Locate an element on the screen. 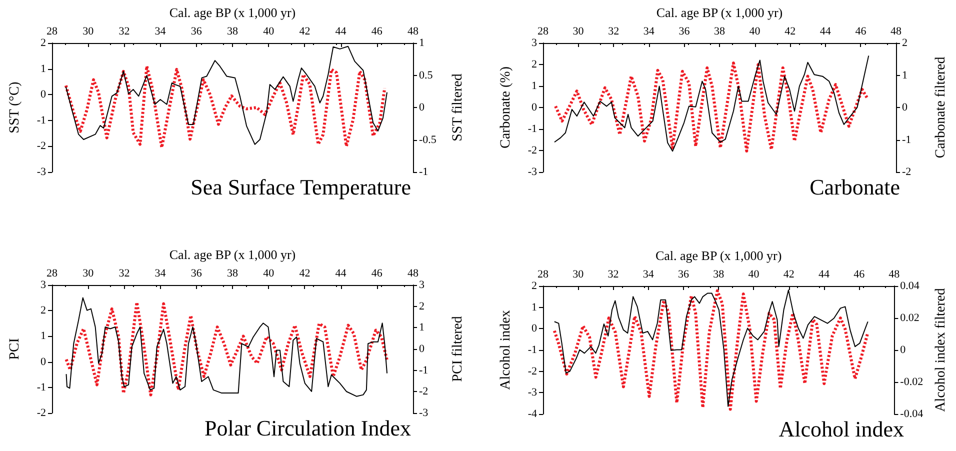 The height and width of the screenshot is (451, 956). y2-axis-title: Alcohol index filtered is located at coordinates (941, 350).